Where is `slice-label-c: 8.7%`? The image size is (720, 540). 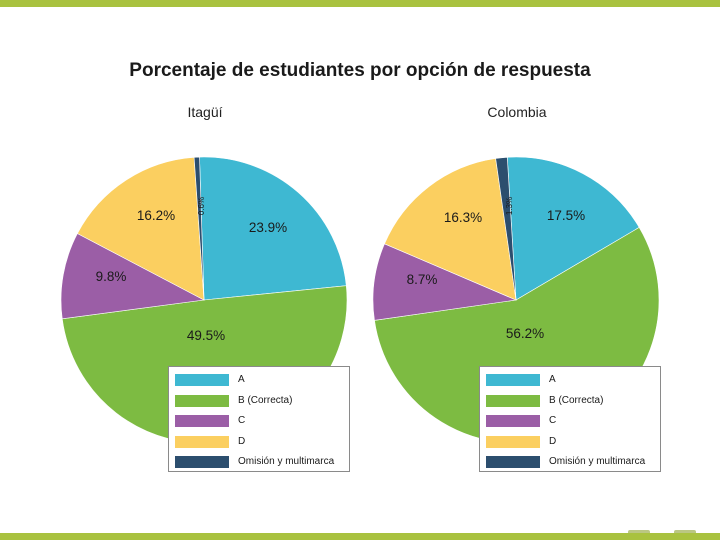 slice-label-c: 8.7% is located at coordinates (422, 279).